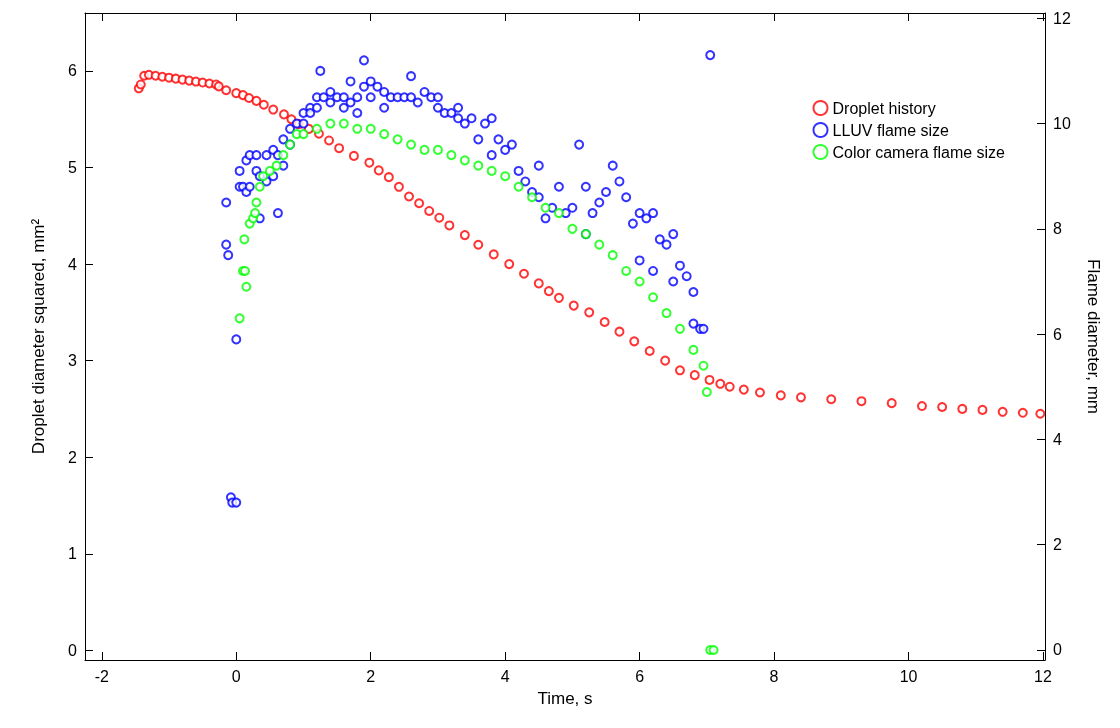 The height and width of the screenshot is (728, 1120). Describe the element at coordinates (73, 457) in the screenshot. I see `y-tick-label: 2` at that location.